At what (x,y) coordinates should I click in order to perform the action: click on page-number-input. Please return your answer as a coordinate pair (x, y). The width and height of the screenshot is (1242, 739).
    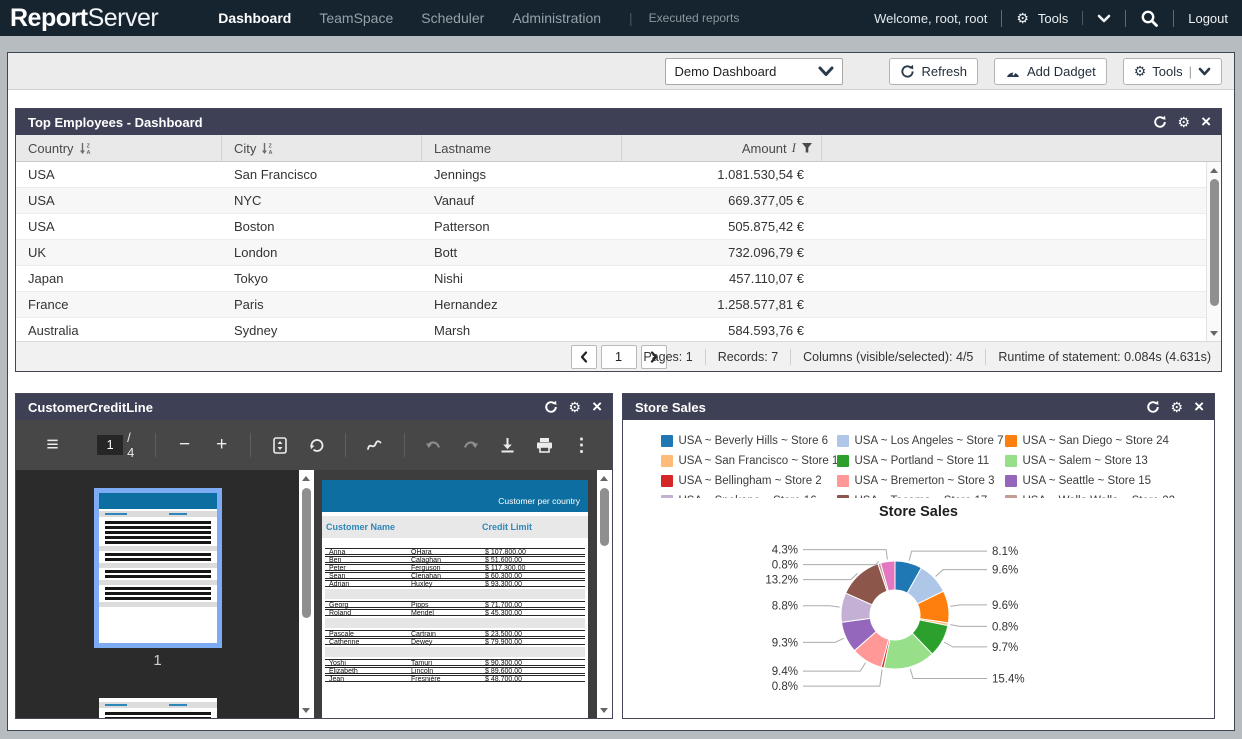
    Looking at the image, I should click on (618, 356).